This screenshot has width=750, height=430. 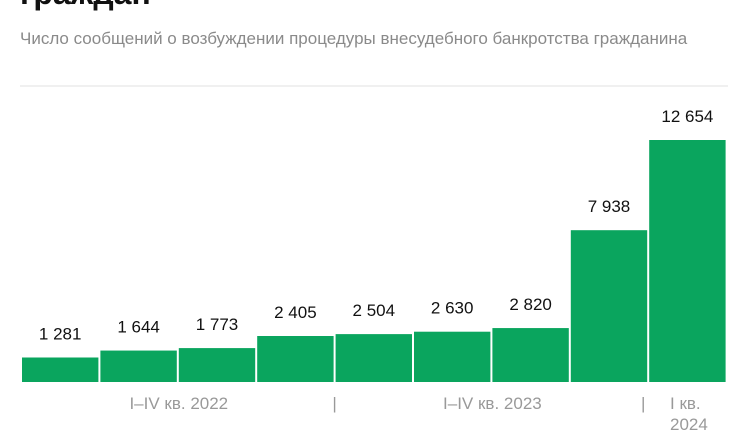 What do you see at coordinates (492, 403) in the screenshot?
I see `x-group-label: I–IV кв. 2023` at bounding box center [492, 403].